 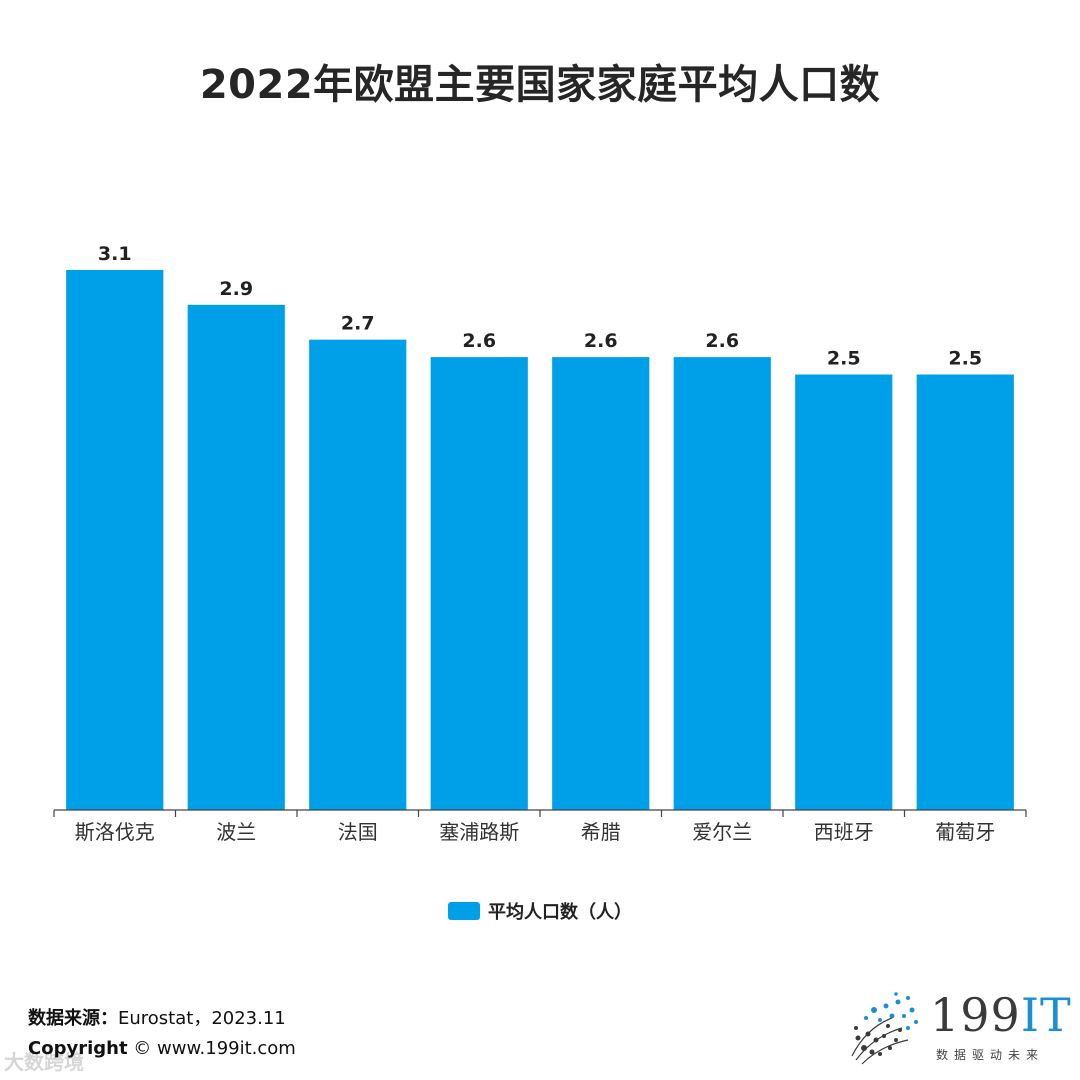 I want to click on x-tick-label-5: 希腊, so click(x=601, y=832).